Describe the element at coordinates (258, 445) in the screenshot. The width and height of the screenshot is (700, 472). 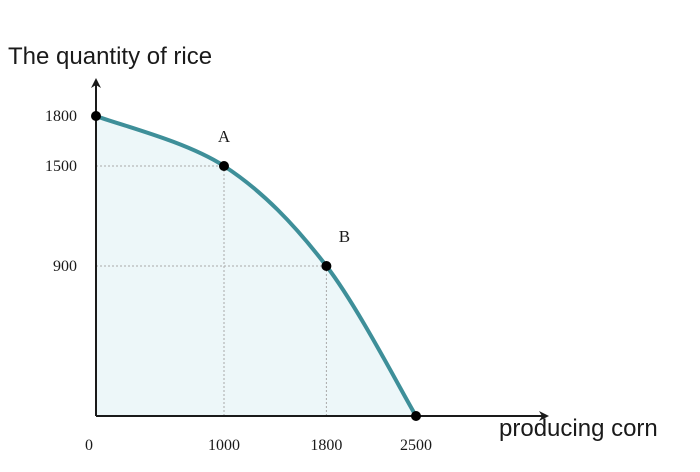
I see `x-tick-labels: 0 1000 1800 2500` at that location.